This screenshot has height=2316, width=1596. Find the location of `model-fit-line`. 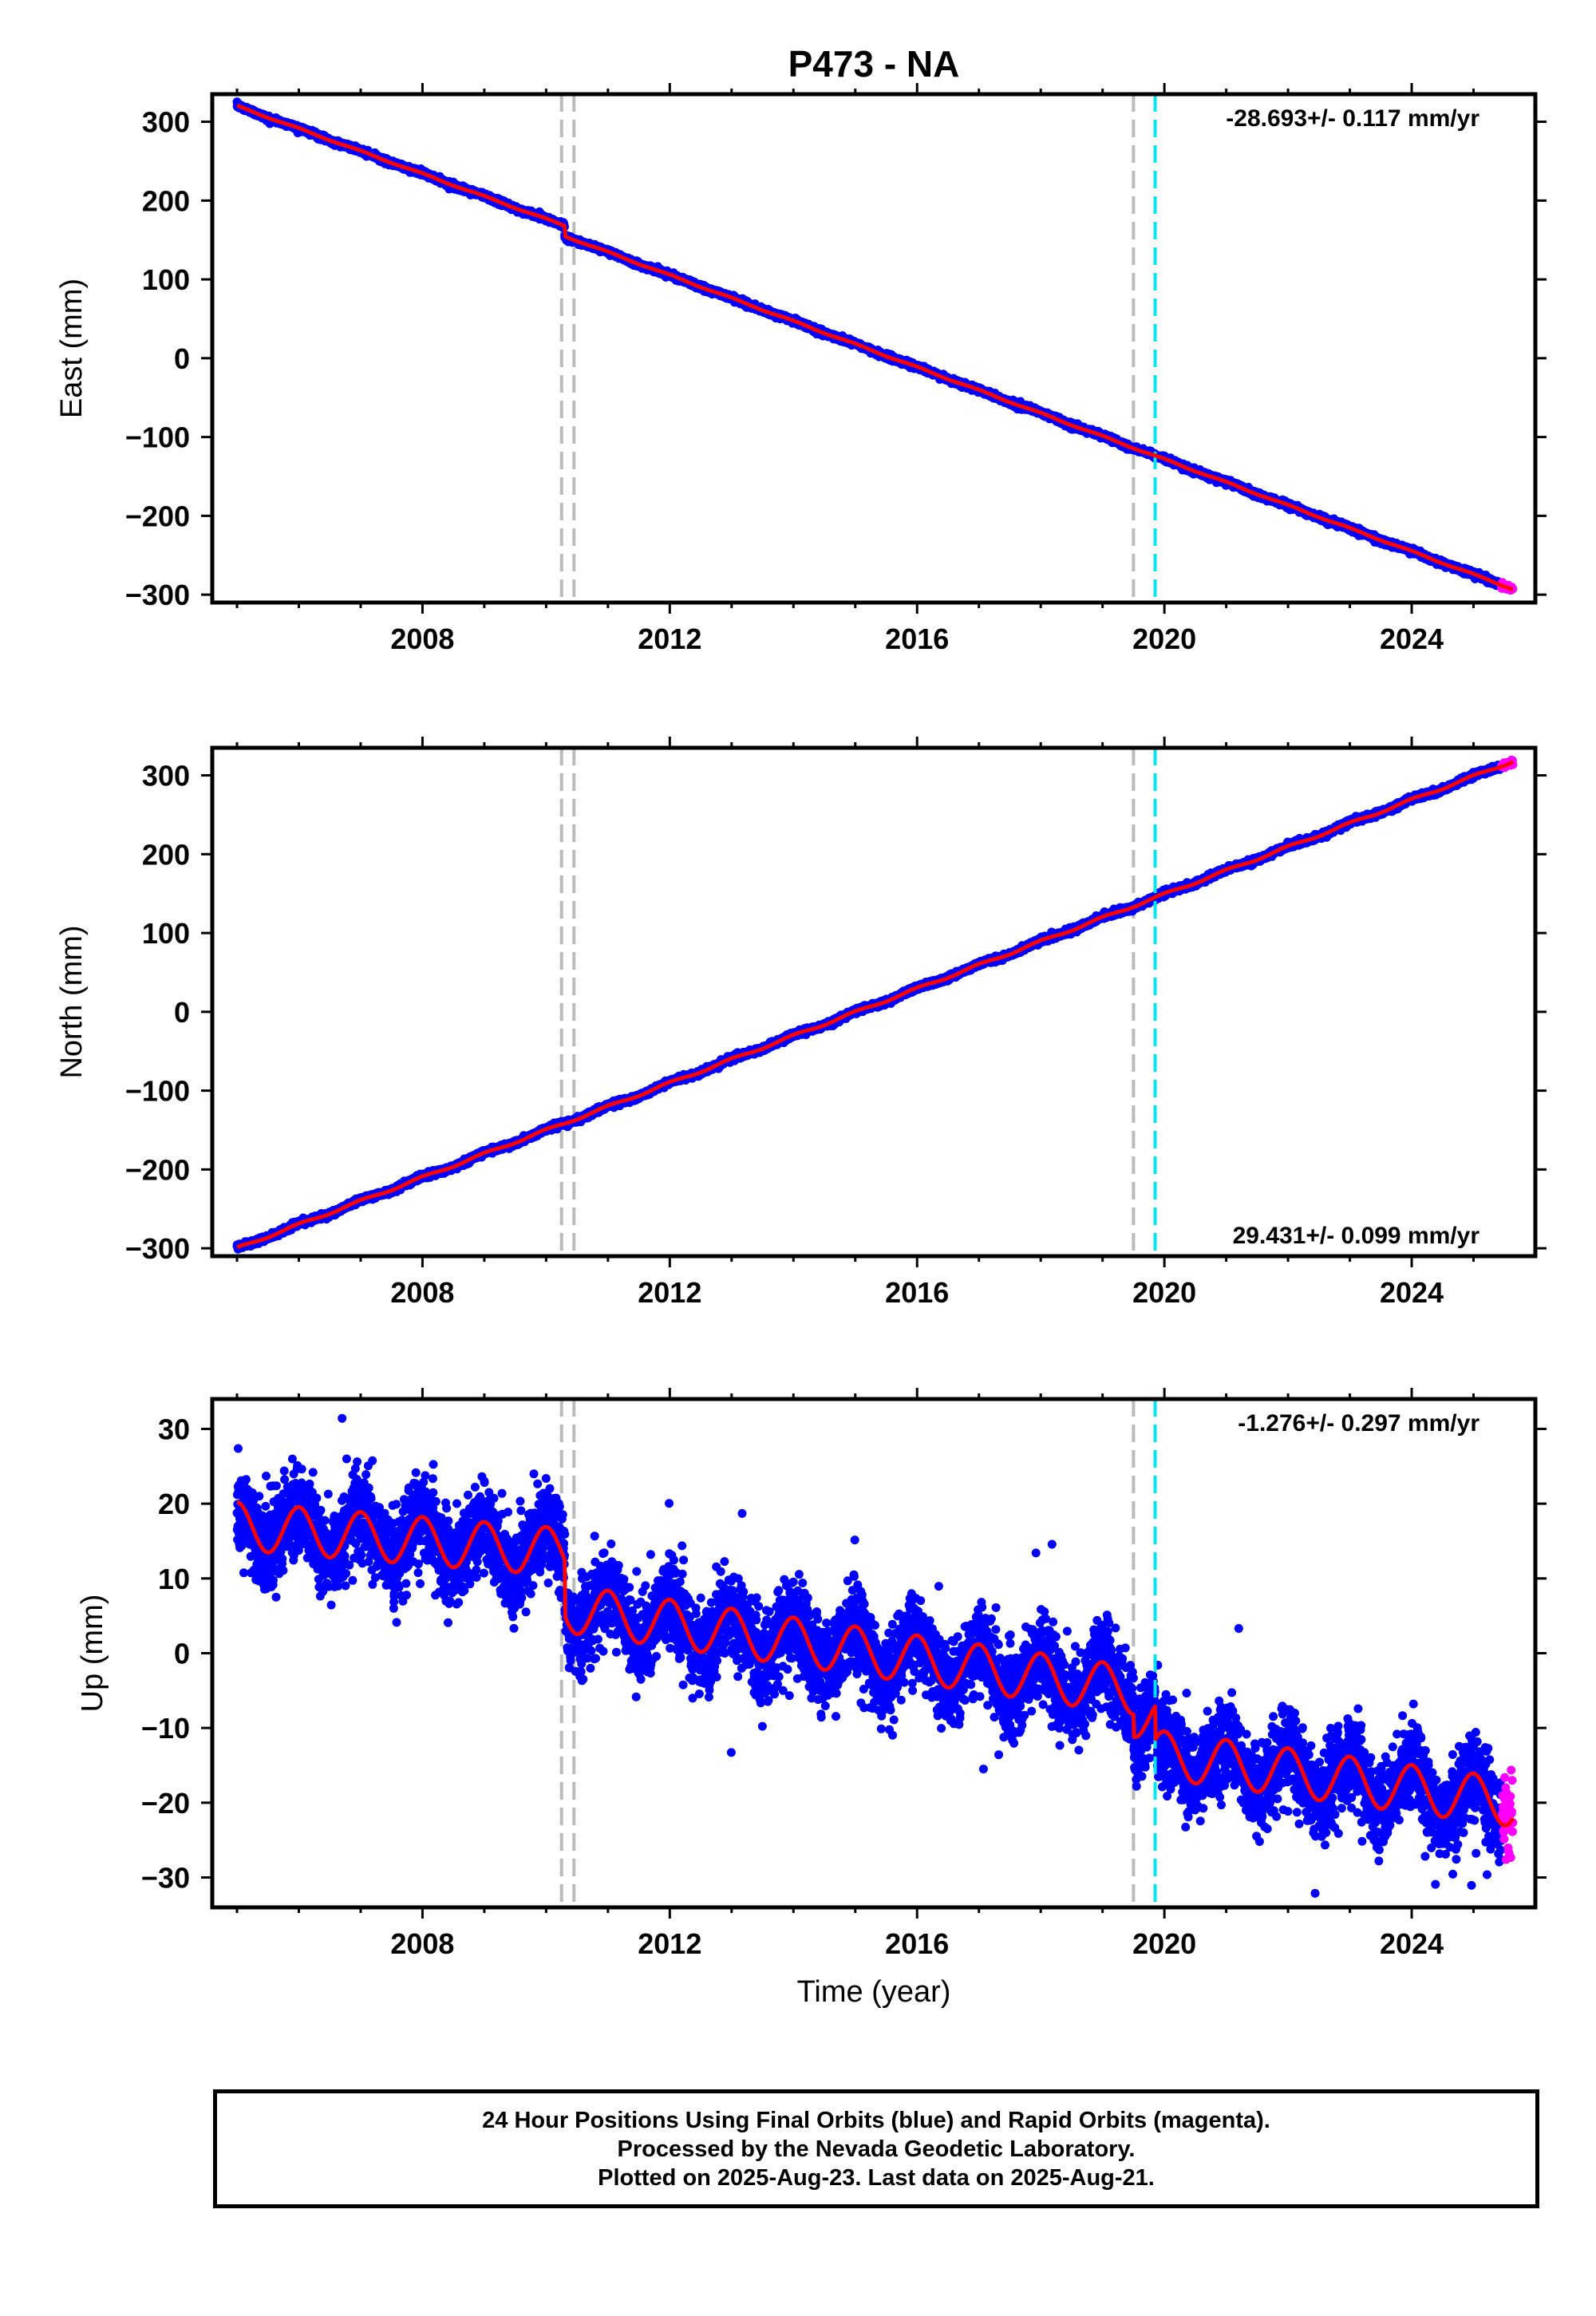

model-fit-line is located at coordinates (875, 1664).